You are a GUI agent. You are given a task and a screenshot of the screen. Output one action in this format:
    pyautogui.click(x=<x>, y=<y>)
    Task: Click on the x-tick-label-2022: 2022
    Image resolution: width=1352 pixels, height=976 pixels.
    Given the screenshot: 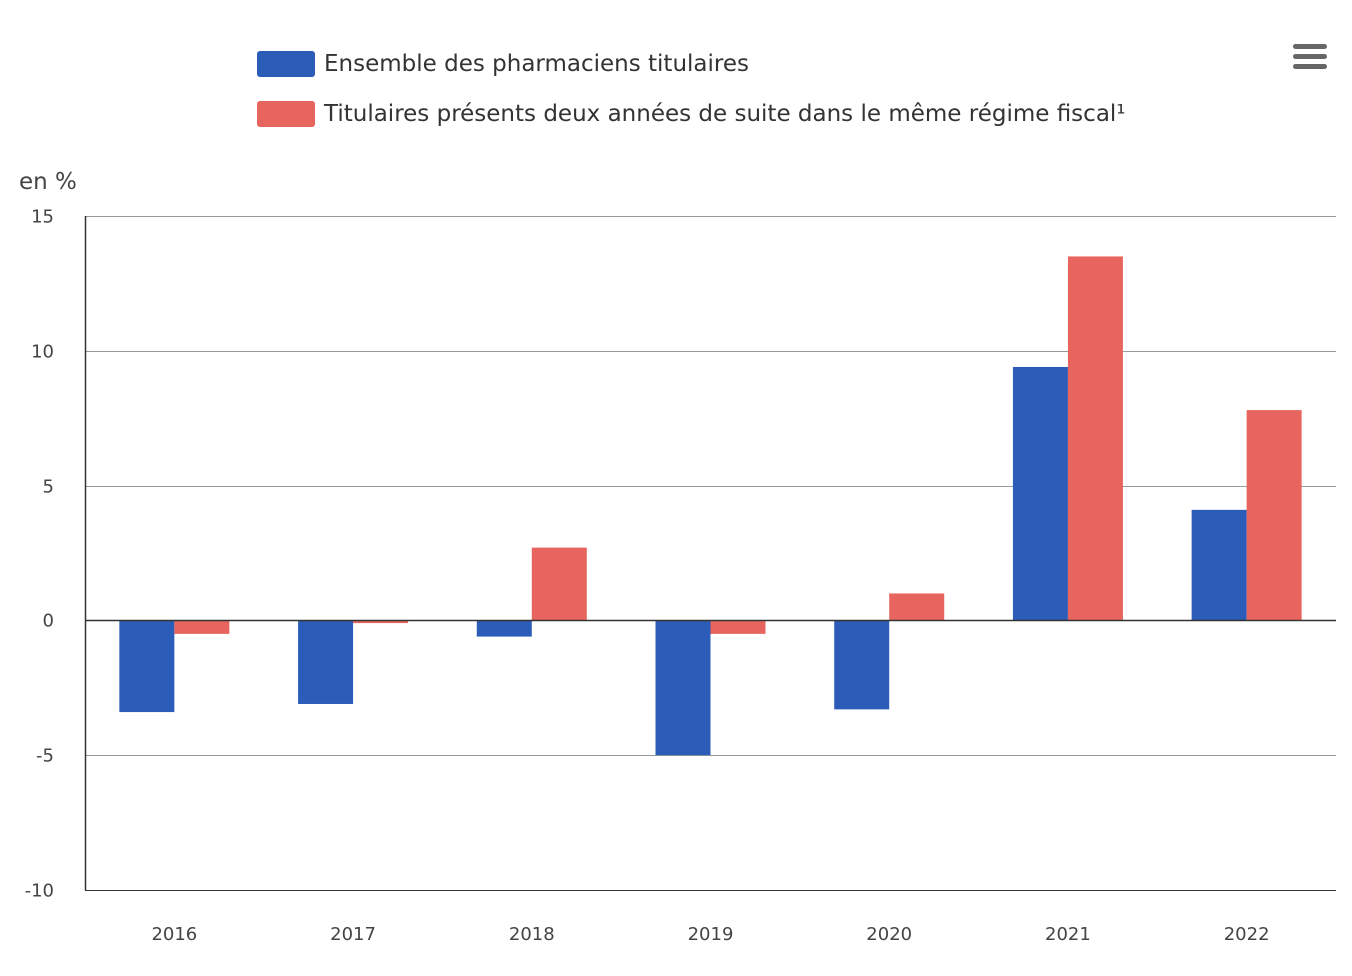 What is the action you would take?
    pyautogui.click(x=1247, y=934)
    